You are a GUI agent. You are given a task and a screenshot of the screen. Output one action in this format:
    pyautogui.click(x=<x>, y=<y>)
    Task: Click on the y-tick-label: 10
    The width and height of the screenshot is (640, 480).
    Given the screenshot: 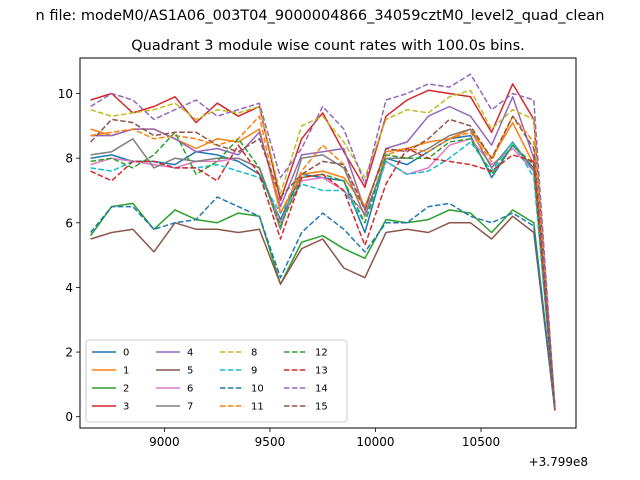 What is the action you would take?
    pyautogui.click(x=65, y=94)
    